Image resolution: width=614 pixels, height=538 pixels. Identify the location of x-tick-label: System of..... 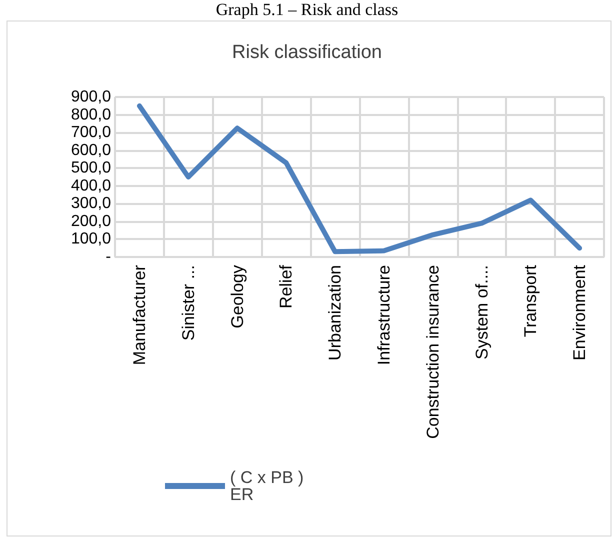
(482, 312).